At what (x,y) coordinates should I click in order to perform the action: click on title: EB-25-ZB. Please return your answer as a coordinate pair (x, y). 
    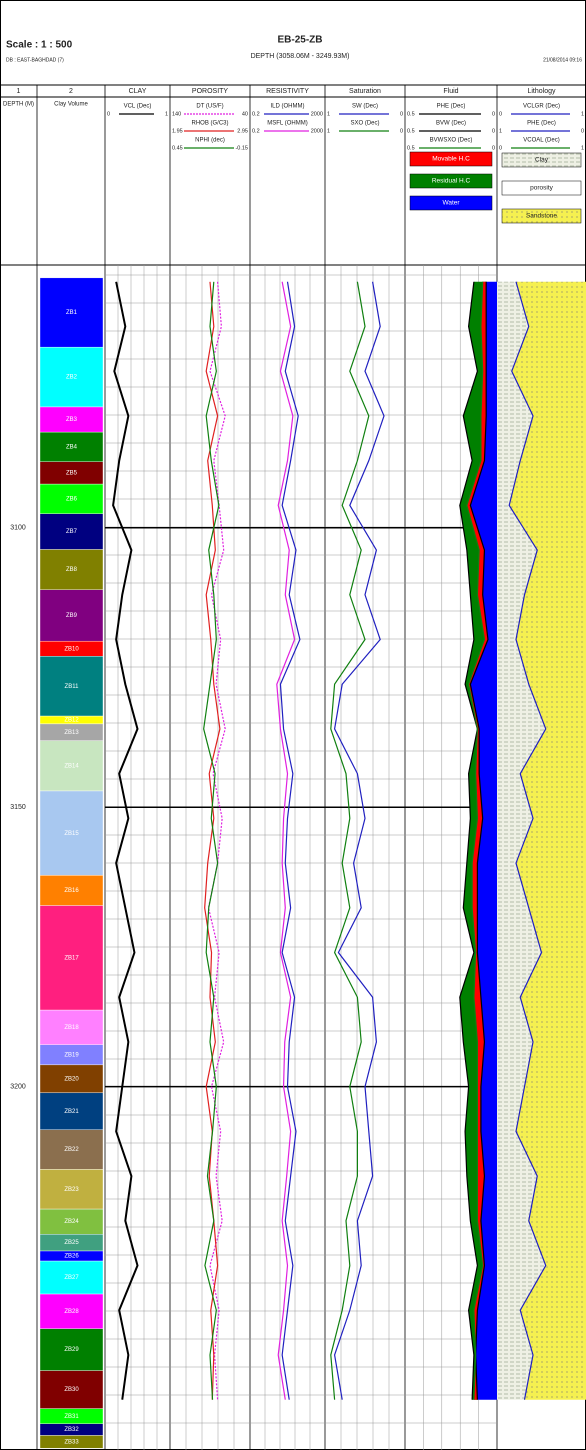
    Looking at the image, I should click on (299, 40).